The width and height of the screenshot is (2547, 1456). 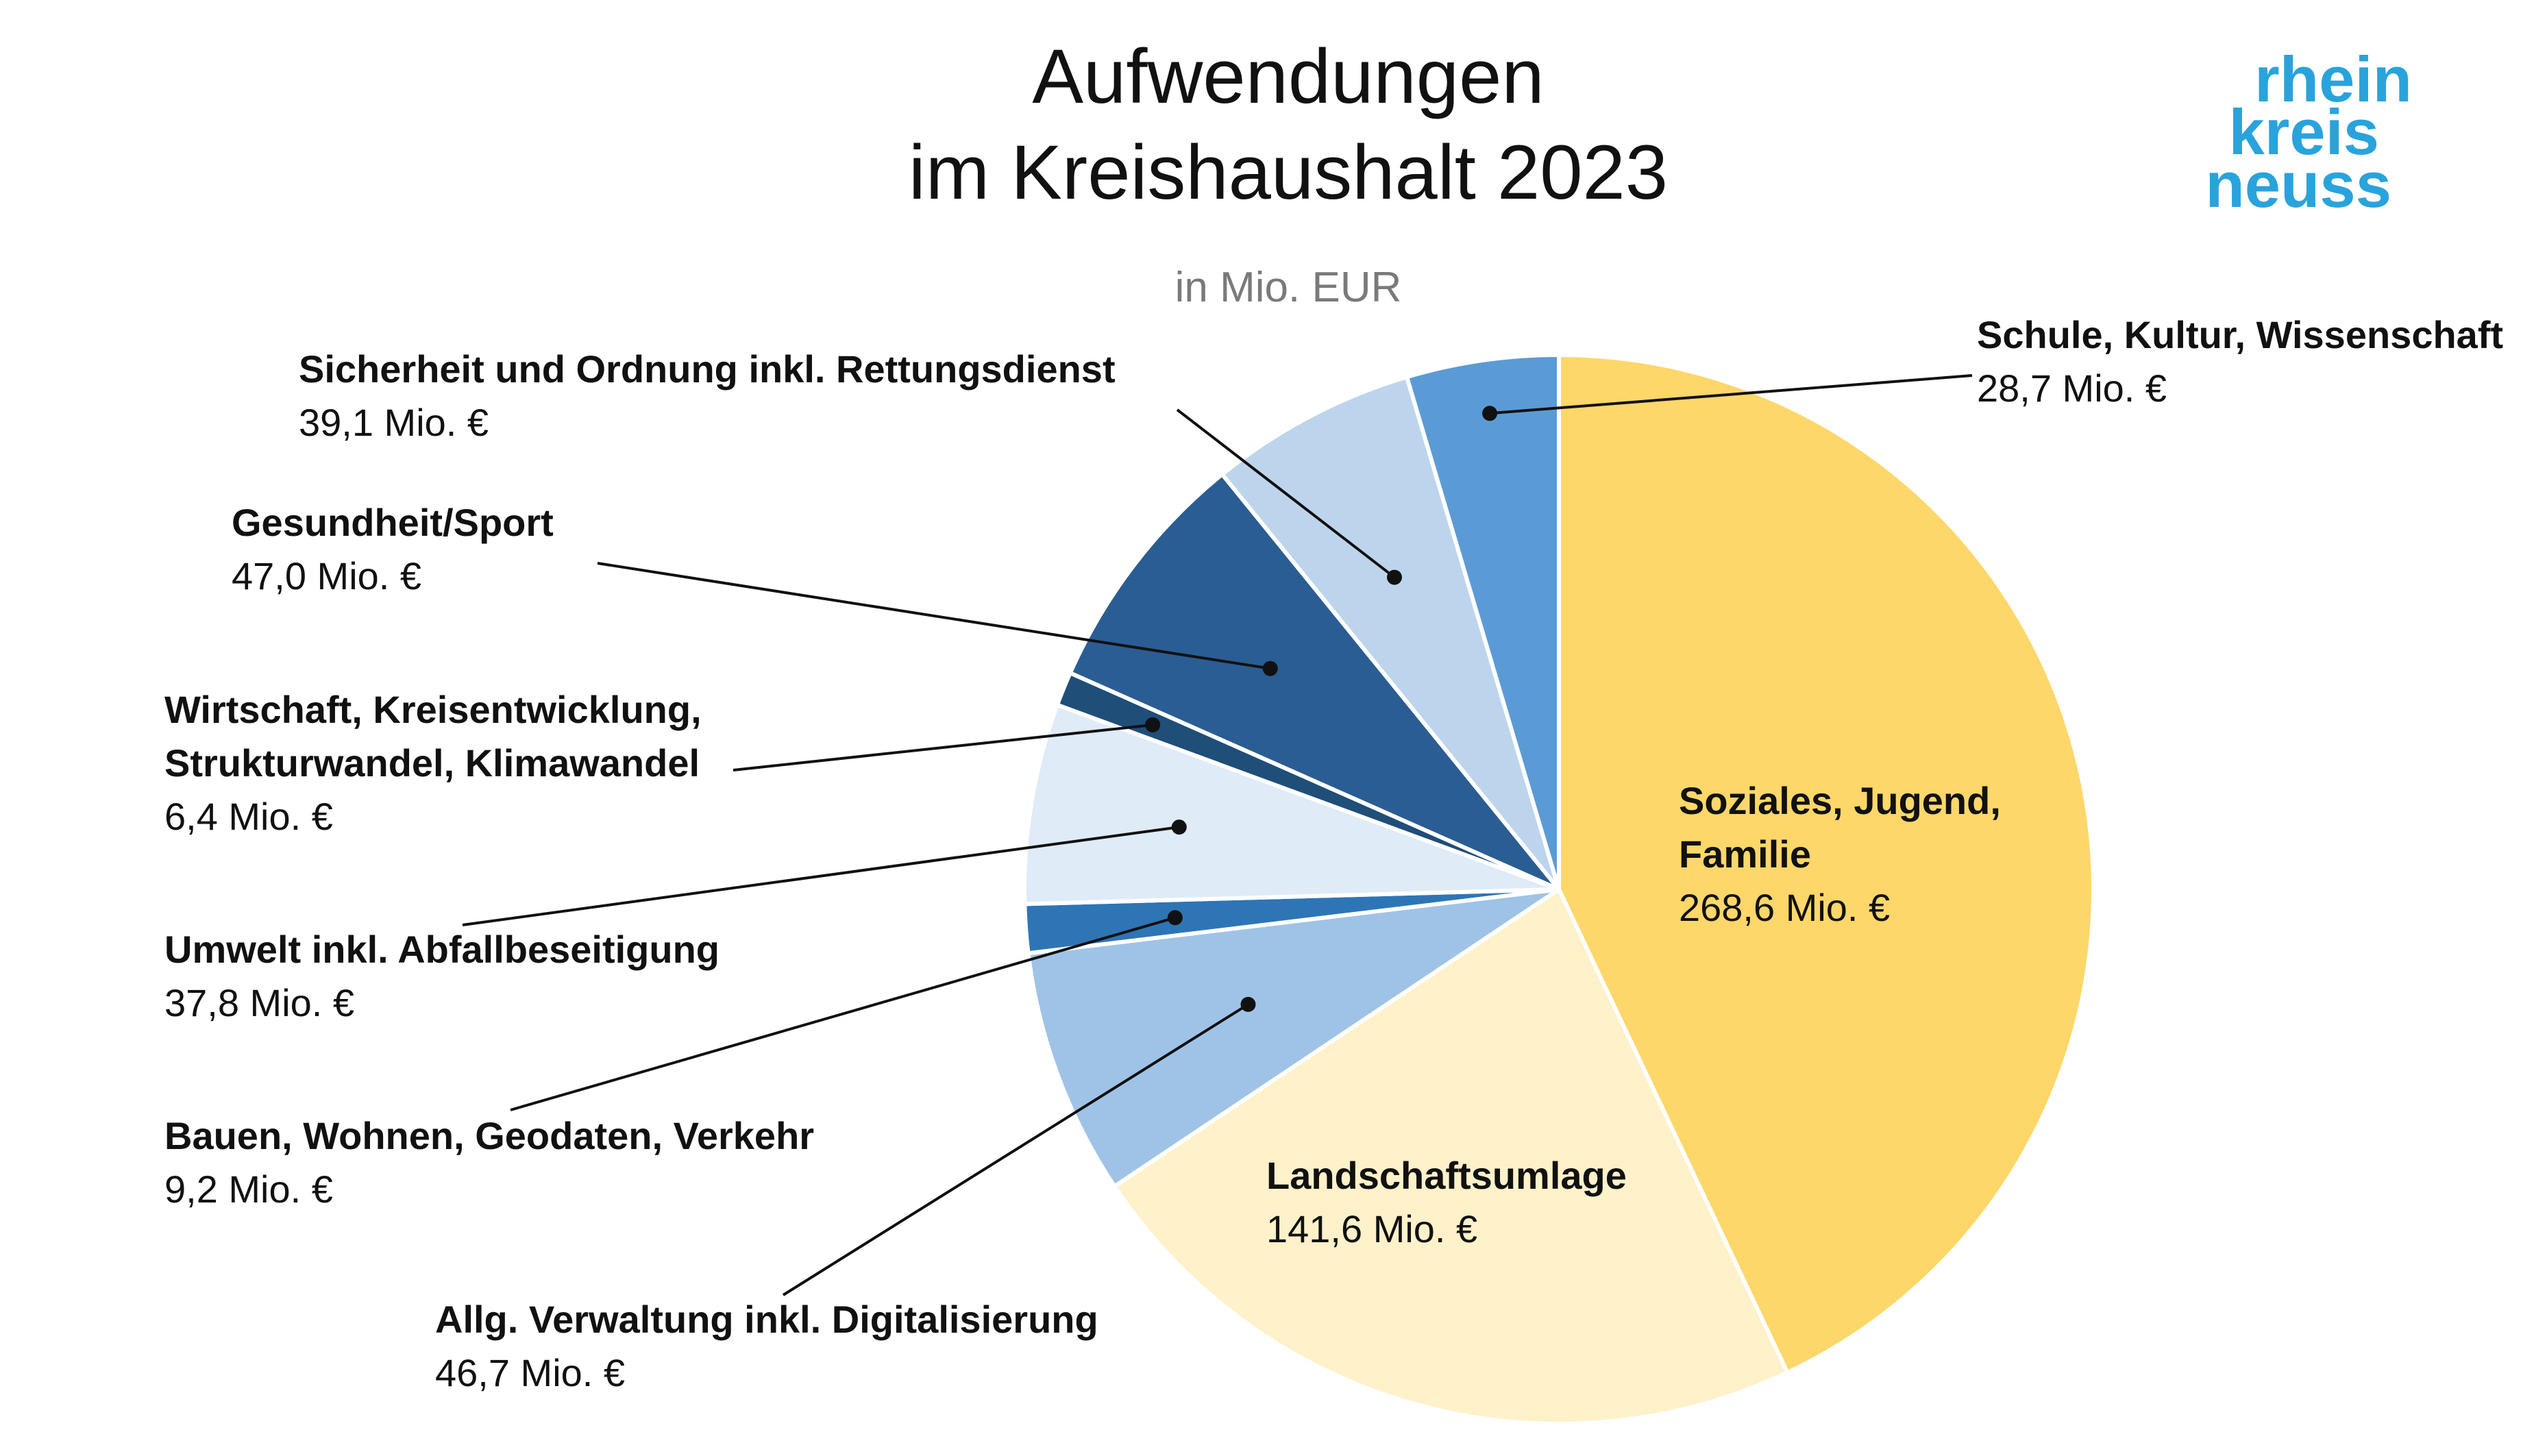 I want to click on brand-logo: rhein kreis neuss, so click(x=2308, y=132).